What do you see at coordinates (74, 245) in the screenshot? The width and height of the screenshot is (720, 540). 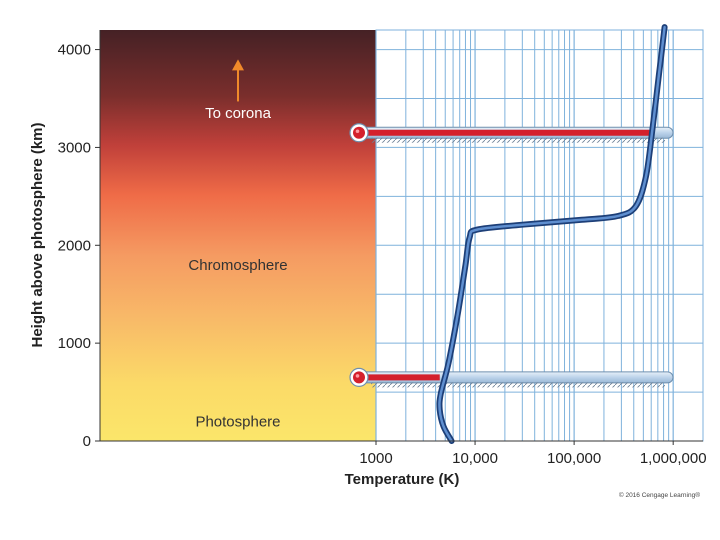 I see `y-tick-label: 2000` at bounding box center [74, 245].